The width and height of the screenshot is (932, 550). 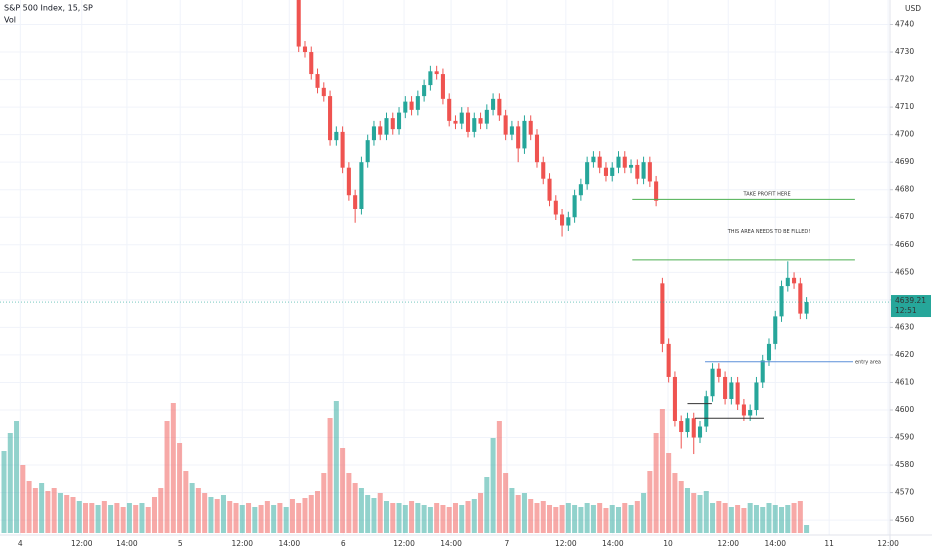 What do you see at coordinates (904, 326) in the screenshot?
I see `y-tick-label: 4630` at bounding box center [904, 326].